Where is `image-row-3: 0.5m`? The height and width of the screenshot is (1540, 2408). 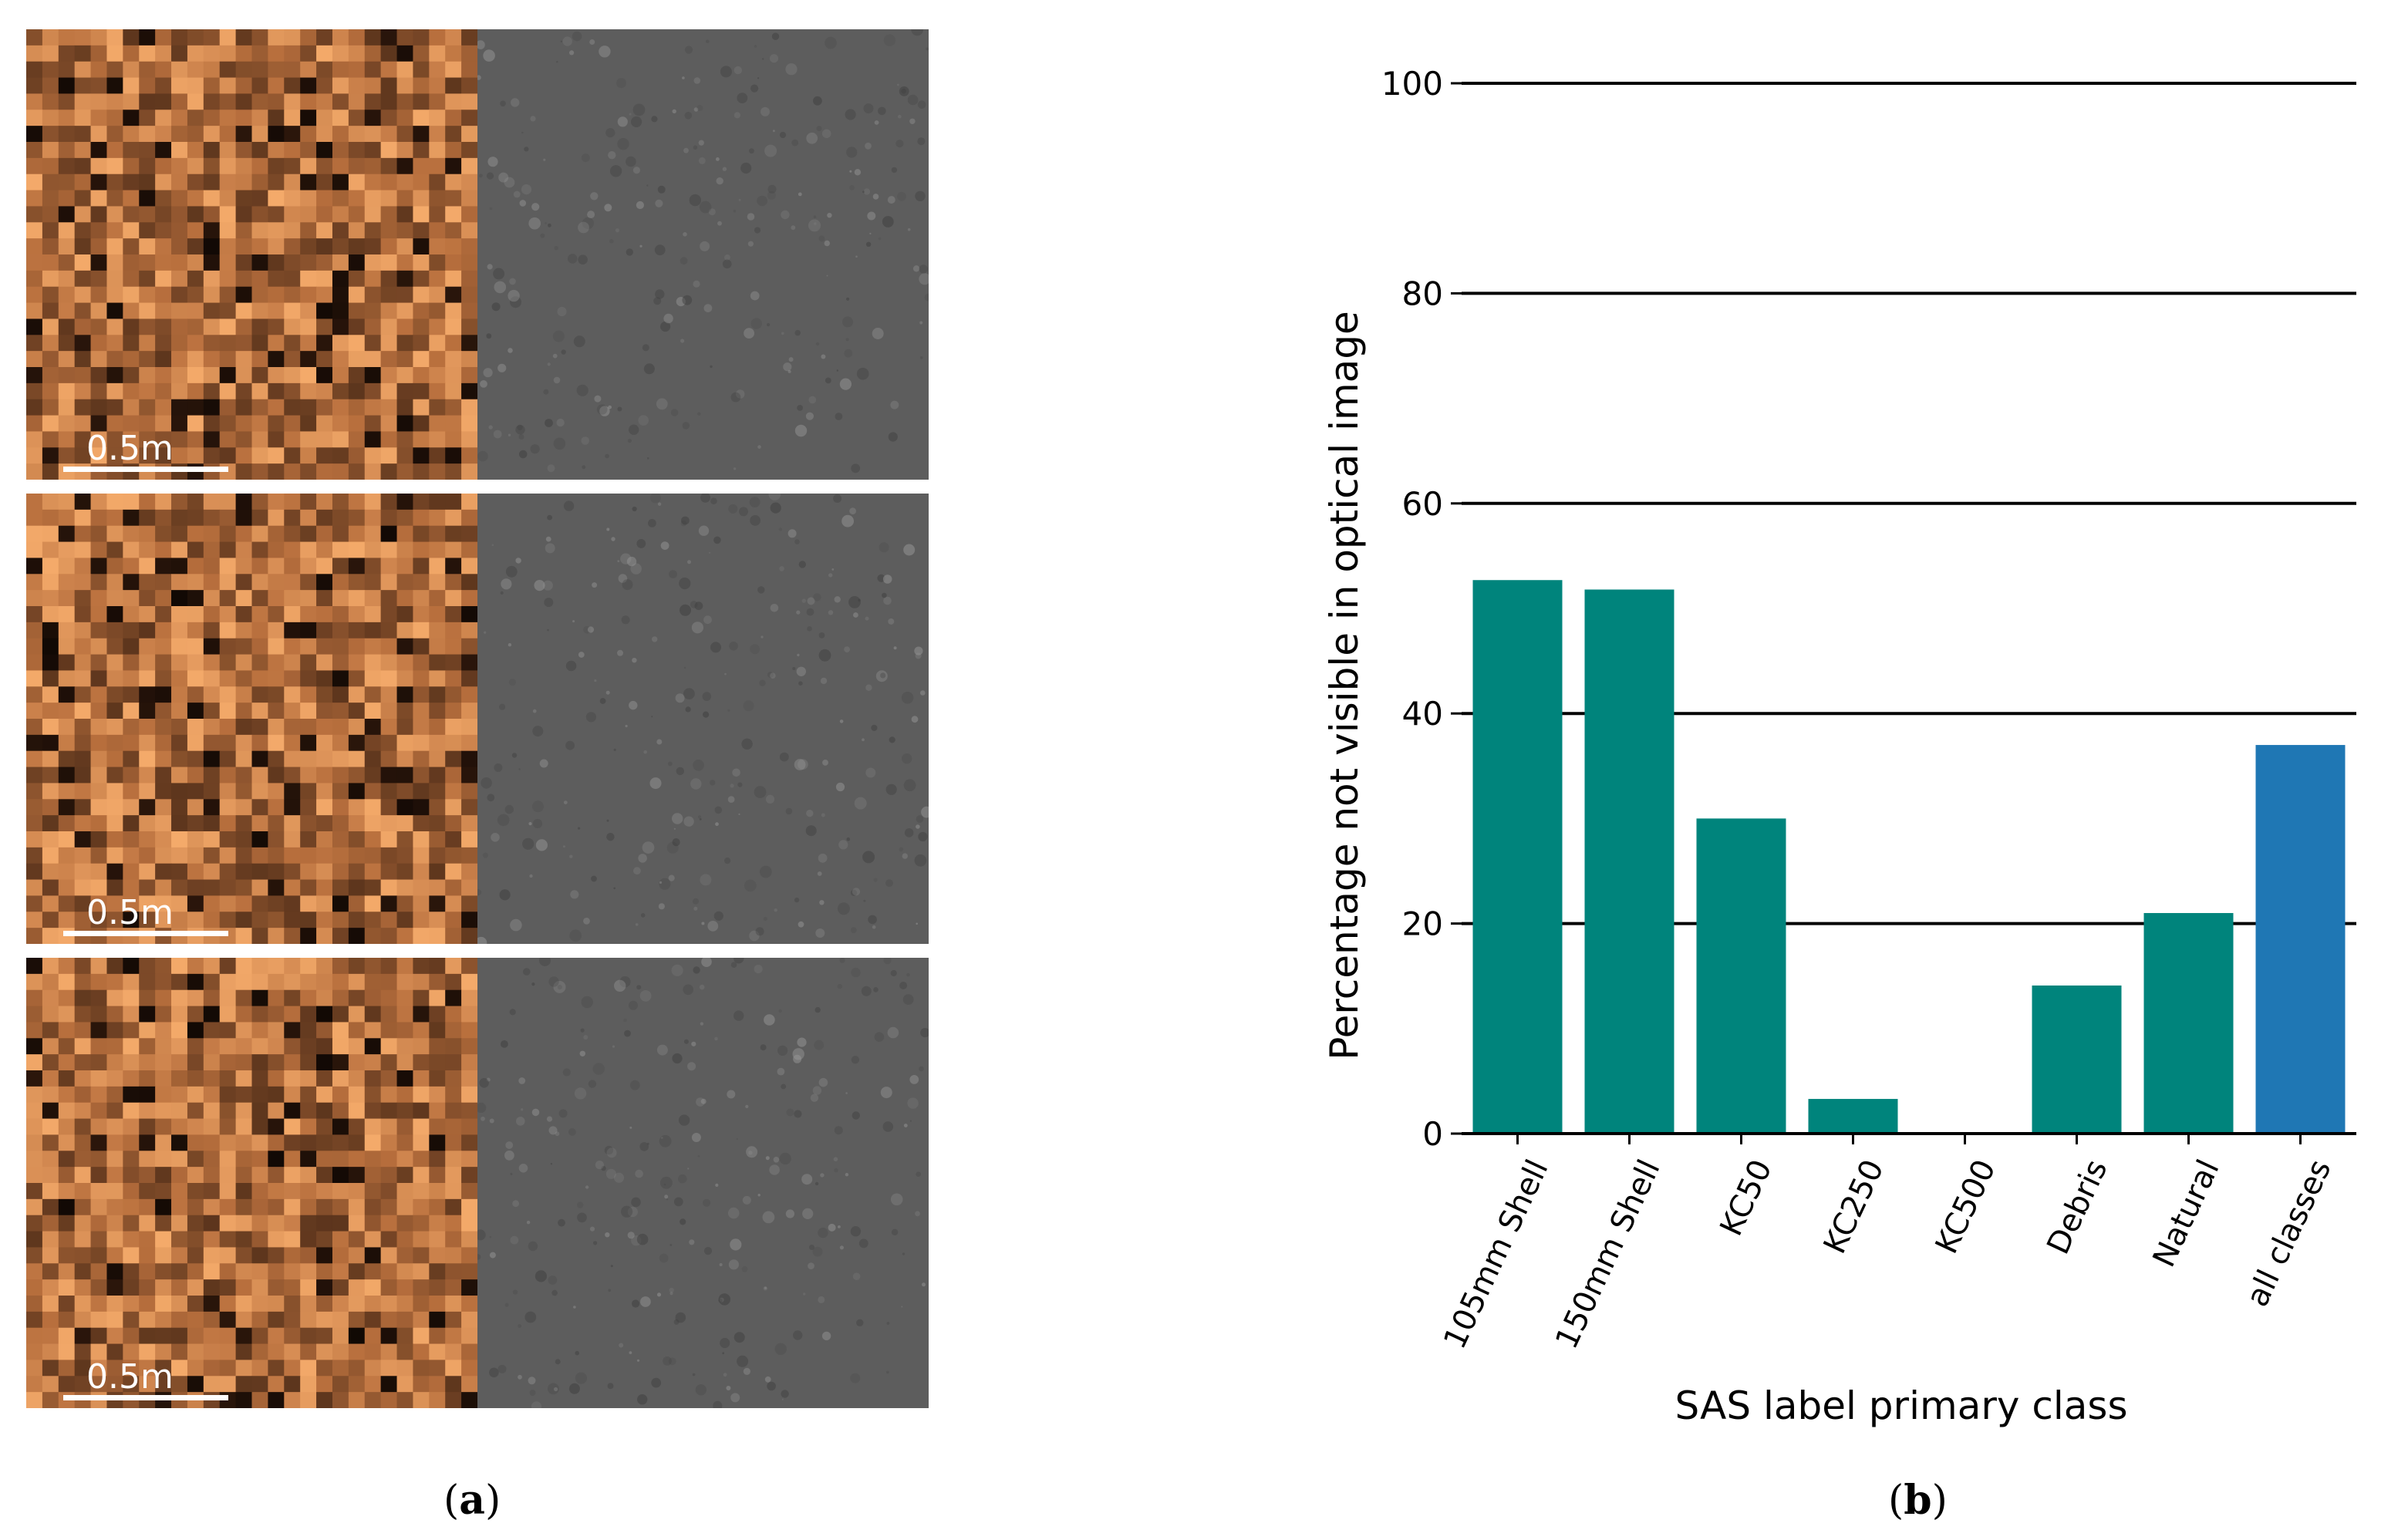 image-row-3: 0.5m is located at coordinates (478, 1183).